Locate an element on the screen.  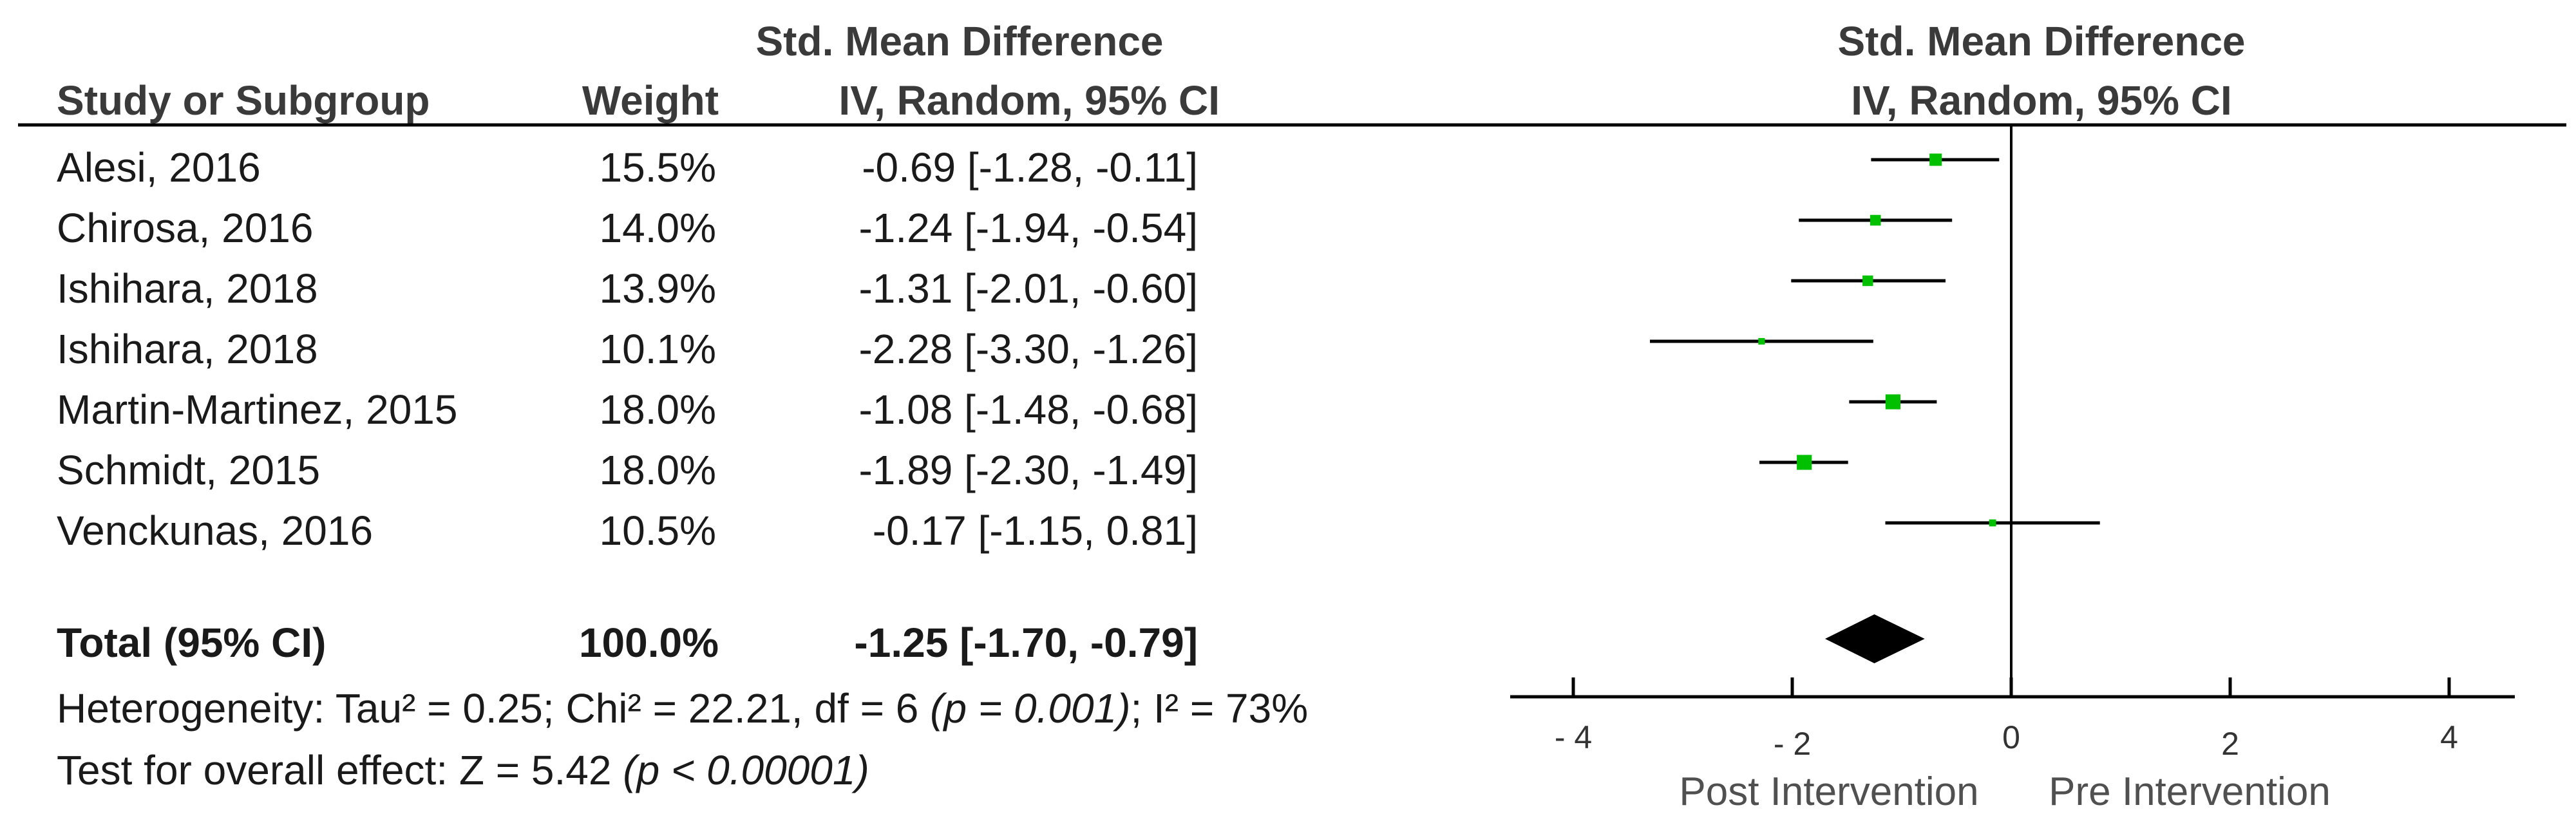
study-name: Martin-Martinez, 2015 is located at coordinates (257, 409).